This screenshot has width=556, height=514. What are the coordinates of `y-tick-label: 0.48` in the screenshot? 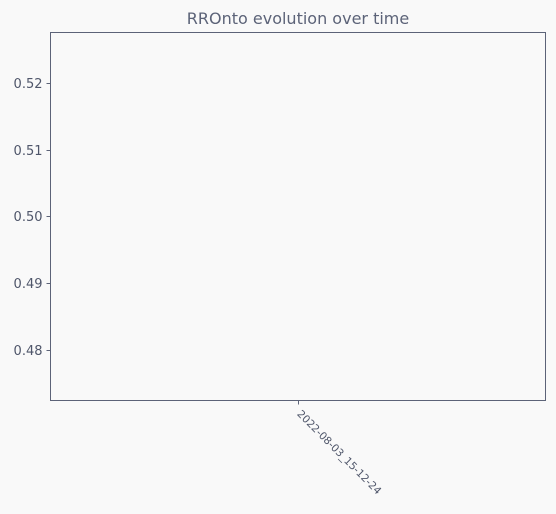 It's located at (28, 351).